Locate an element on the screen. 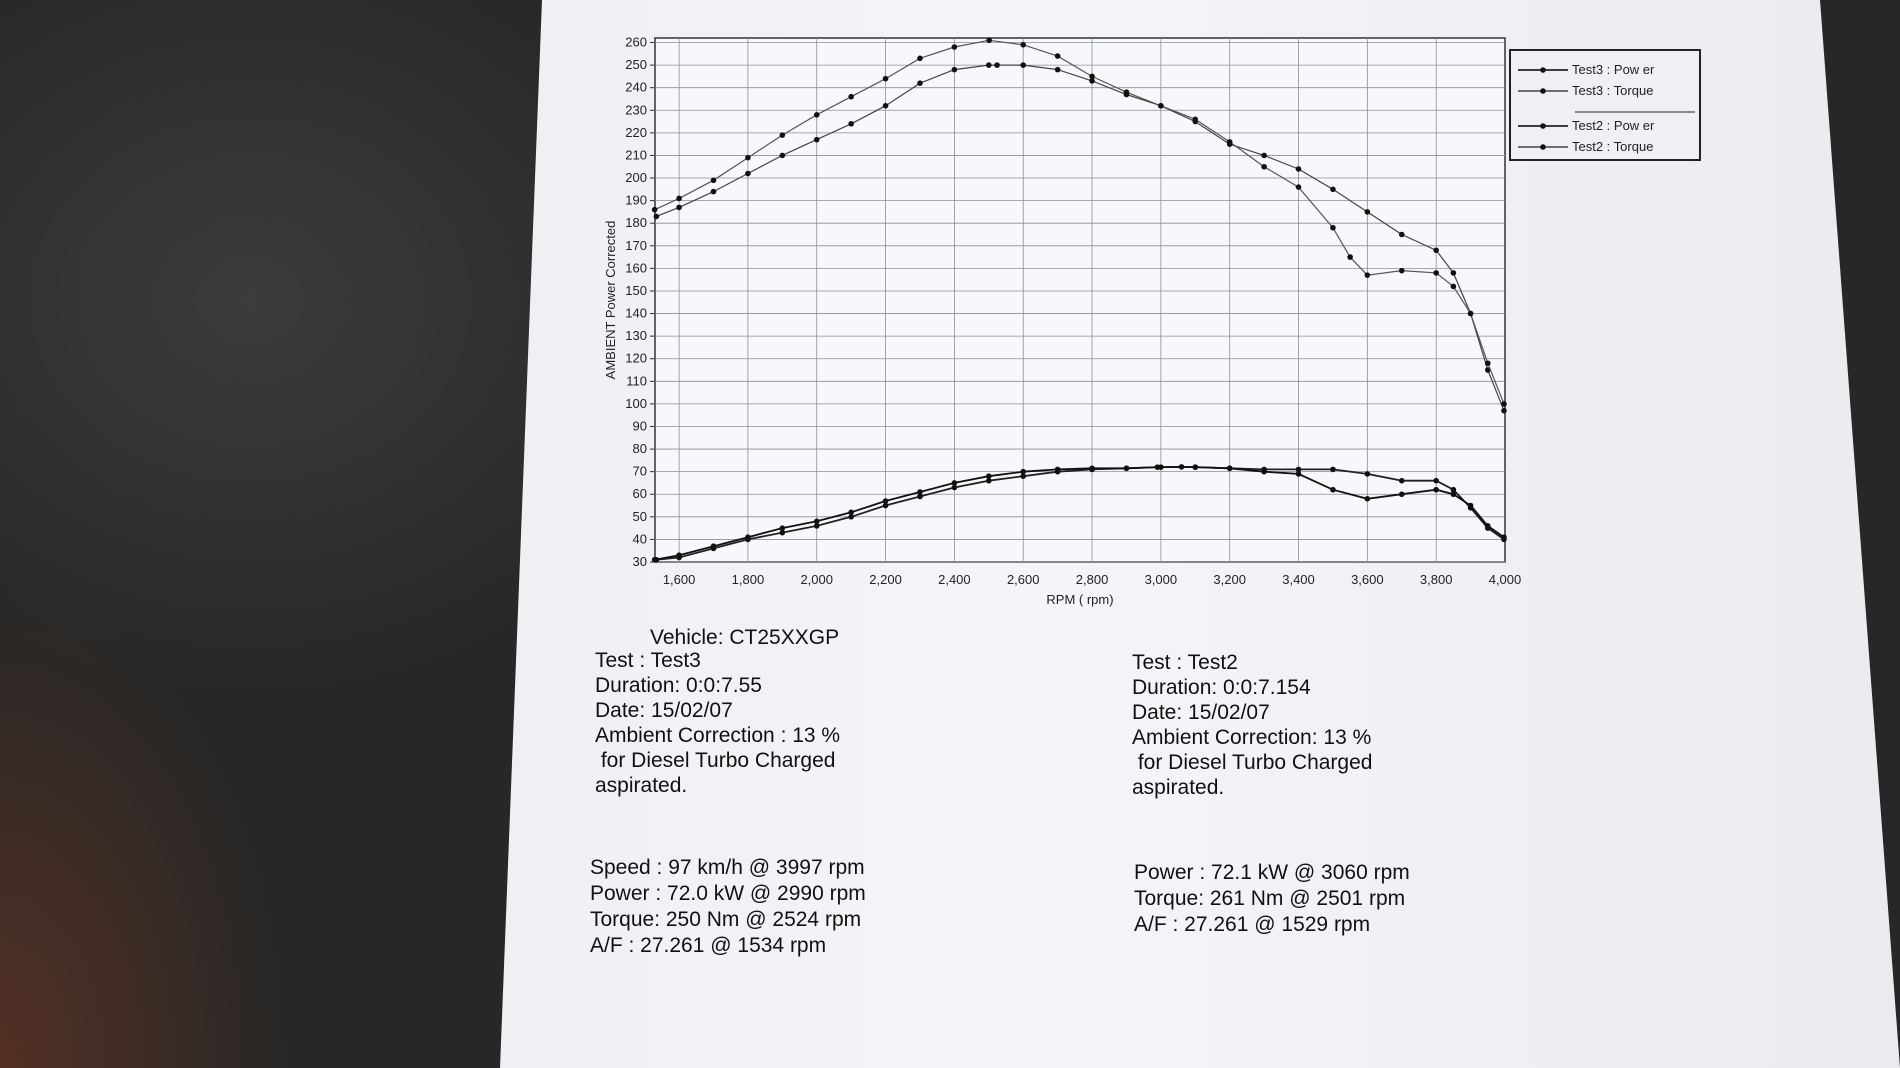 Image resolution: width=1900 pixels, height=1068 pixels. y-tick-label: 60 is located at coordinates (640, 493).